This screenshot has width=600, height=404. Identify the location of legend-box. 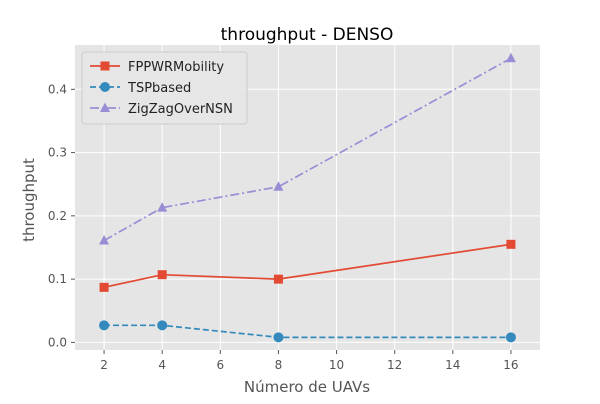
(164, 88).